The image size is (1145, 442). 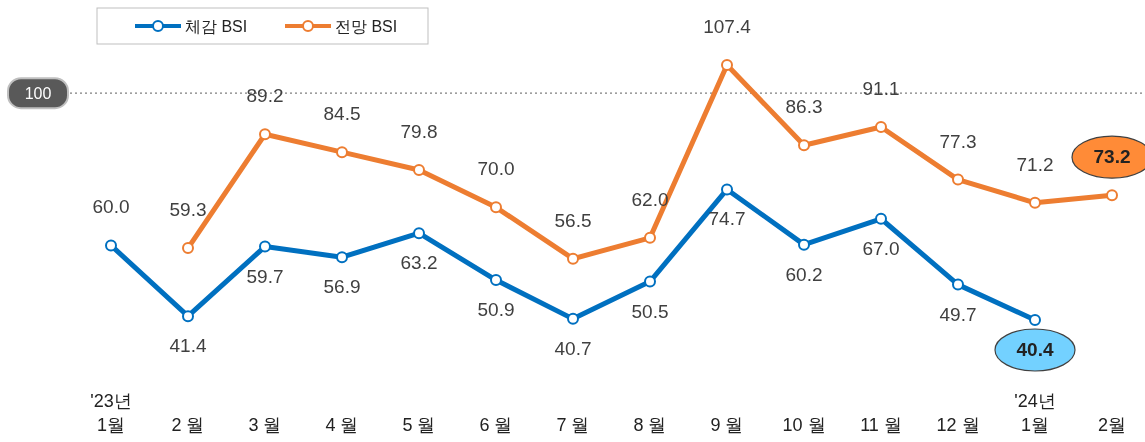 What do you see at coordinates (1035, 413) in the screenshot?
I see `x-tick-label: '24년 1월` at bounding box center [1035, 413].